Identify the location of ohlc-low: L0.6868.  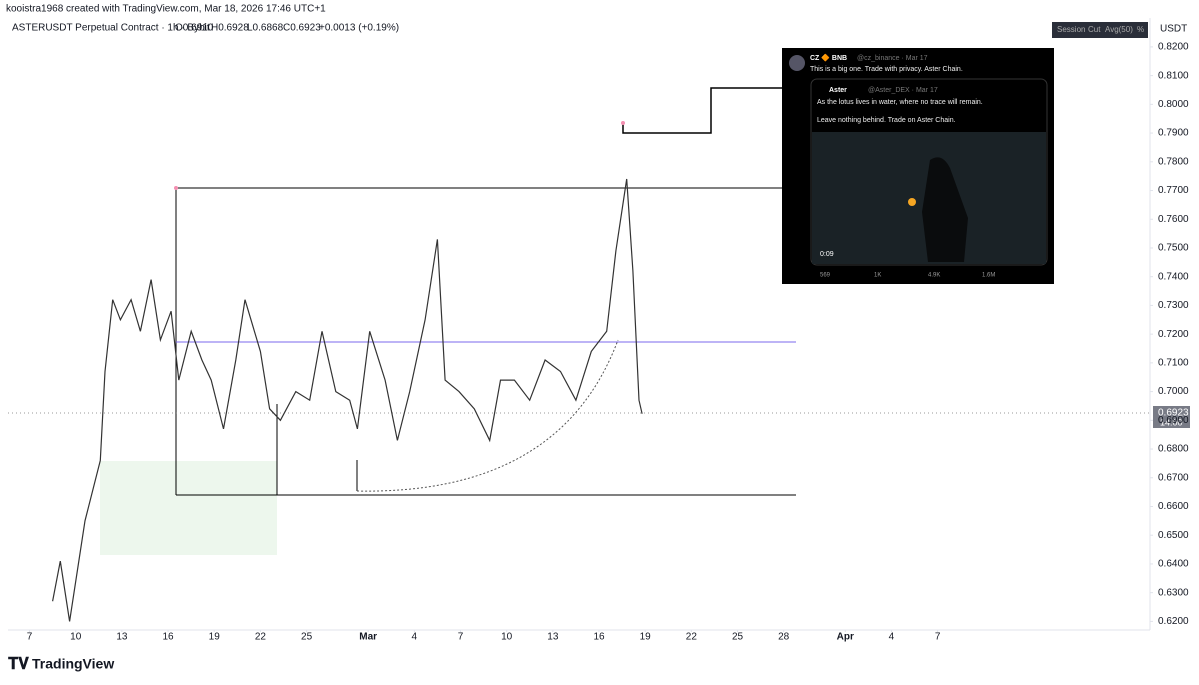
(265, 28).